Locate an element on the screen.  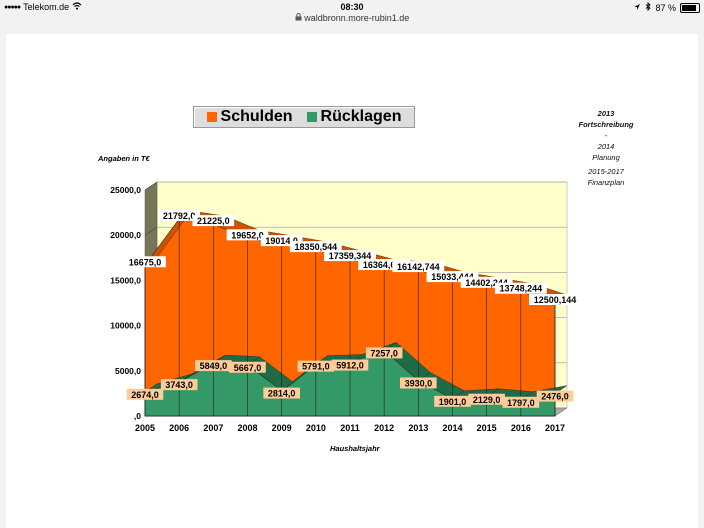
data-label-text: 3743,0 is located at coordinates (179, 385).